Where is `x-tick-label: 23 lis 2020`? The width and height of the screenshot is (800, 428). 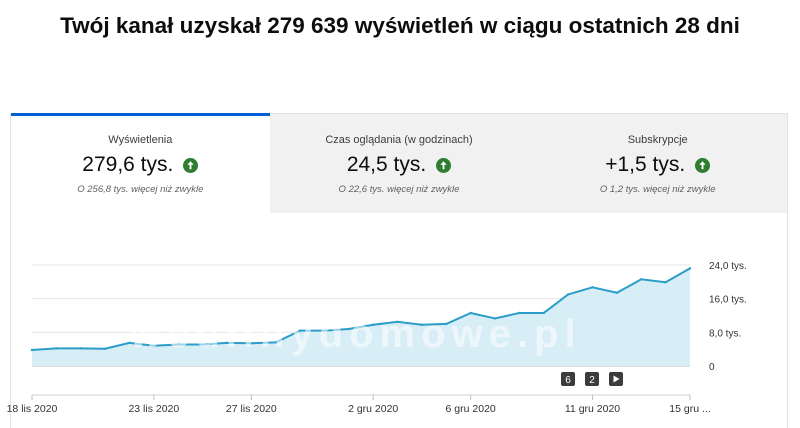 x-tick-label: 23 lis 2020 is located at coordinates (153, 409).